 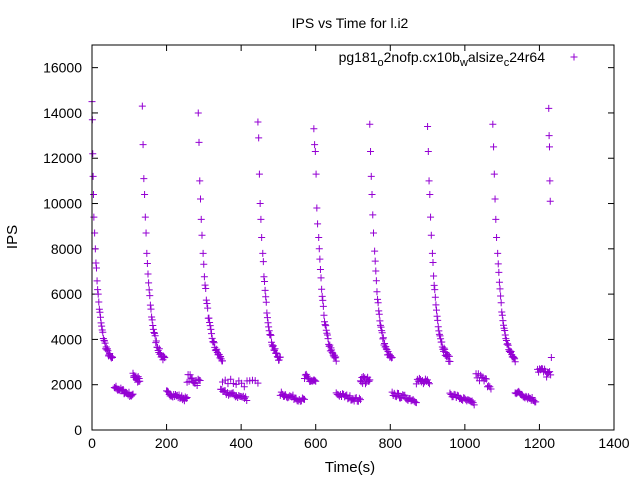 I want to click on y-tick-label: 14000, so click(x=62, y=113).